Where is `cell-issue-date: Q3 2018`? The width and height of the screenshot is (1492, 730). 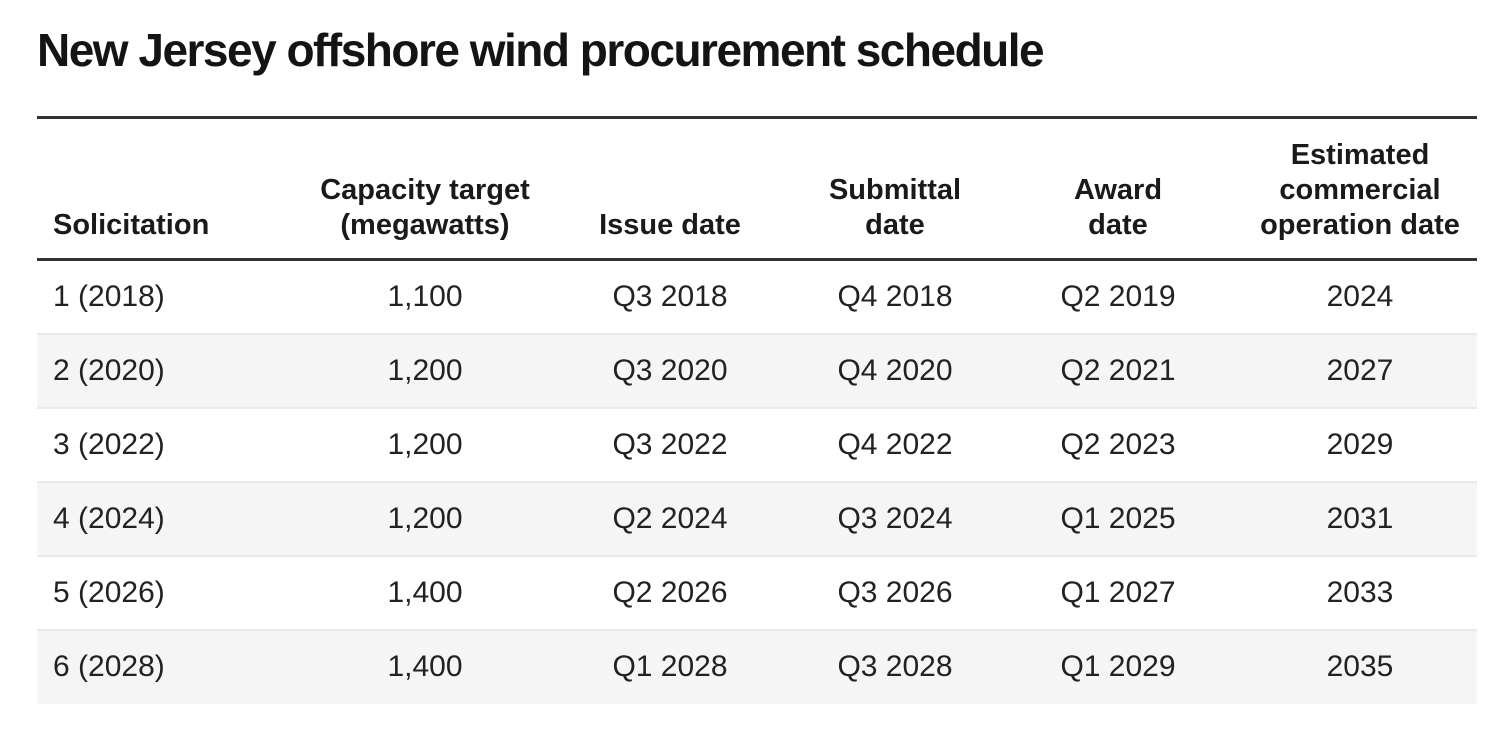
cell-issue-date: Q3 2018 is located at coordinates (670, 296).